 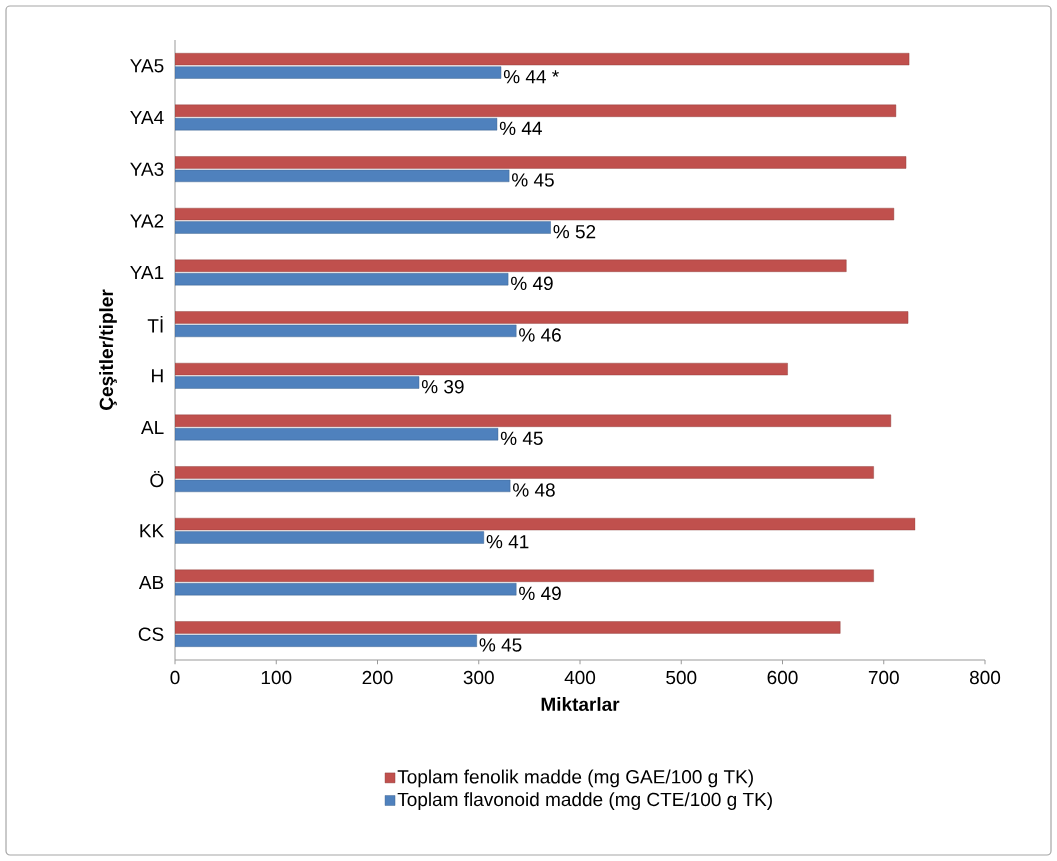 What do you see at coordinates (507, 542) in the screenshot?
I see `annotation: % 41` at bounding box center [507, 542].